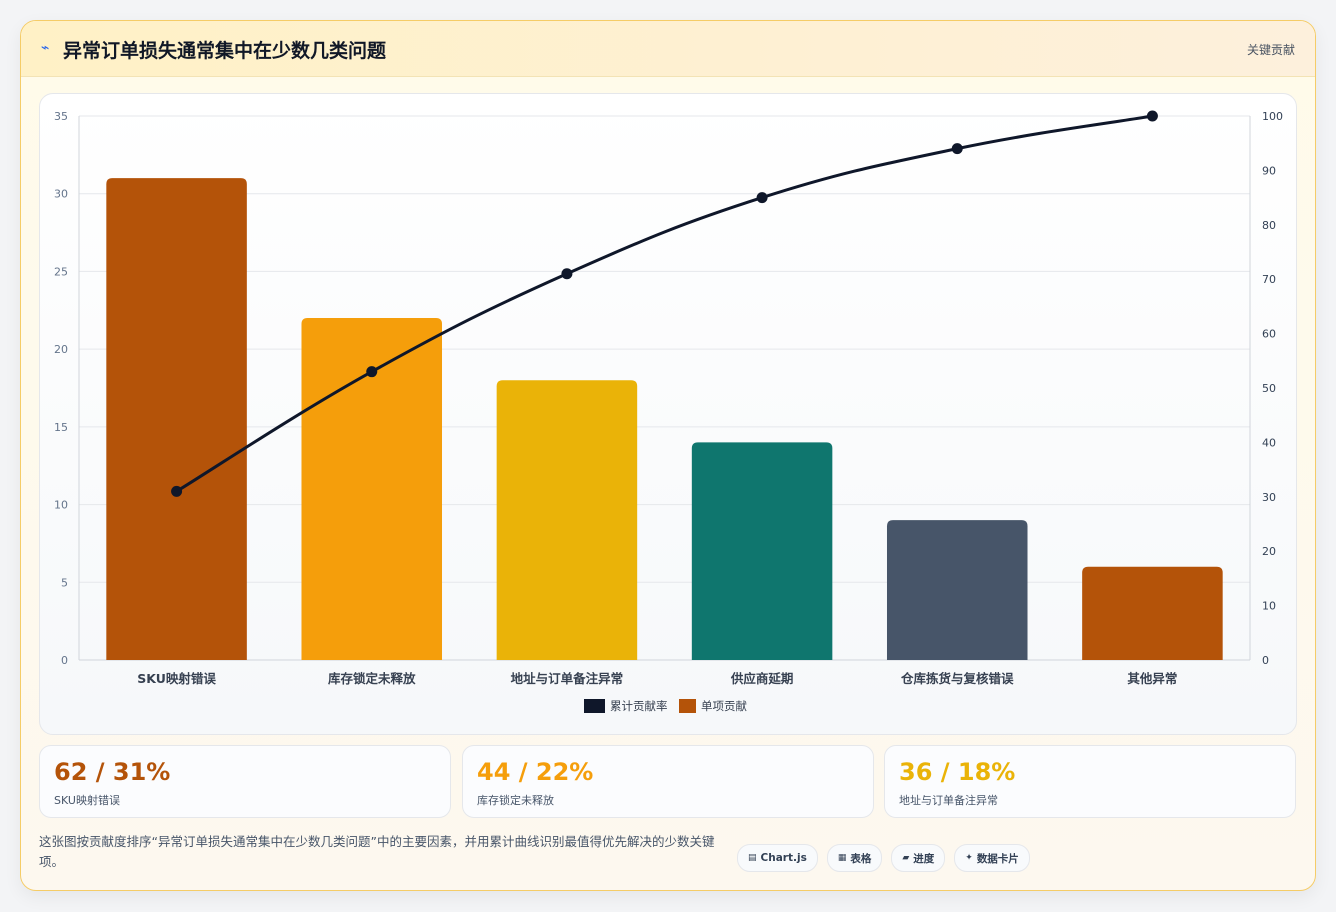 This screenshot has width=1336, height=912. I want to click on stat-card-2: 44 / 22% 库存锁定未释放, so click(668, 781).